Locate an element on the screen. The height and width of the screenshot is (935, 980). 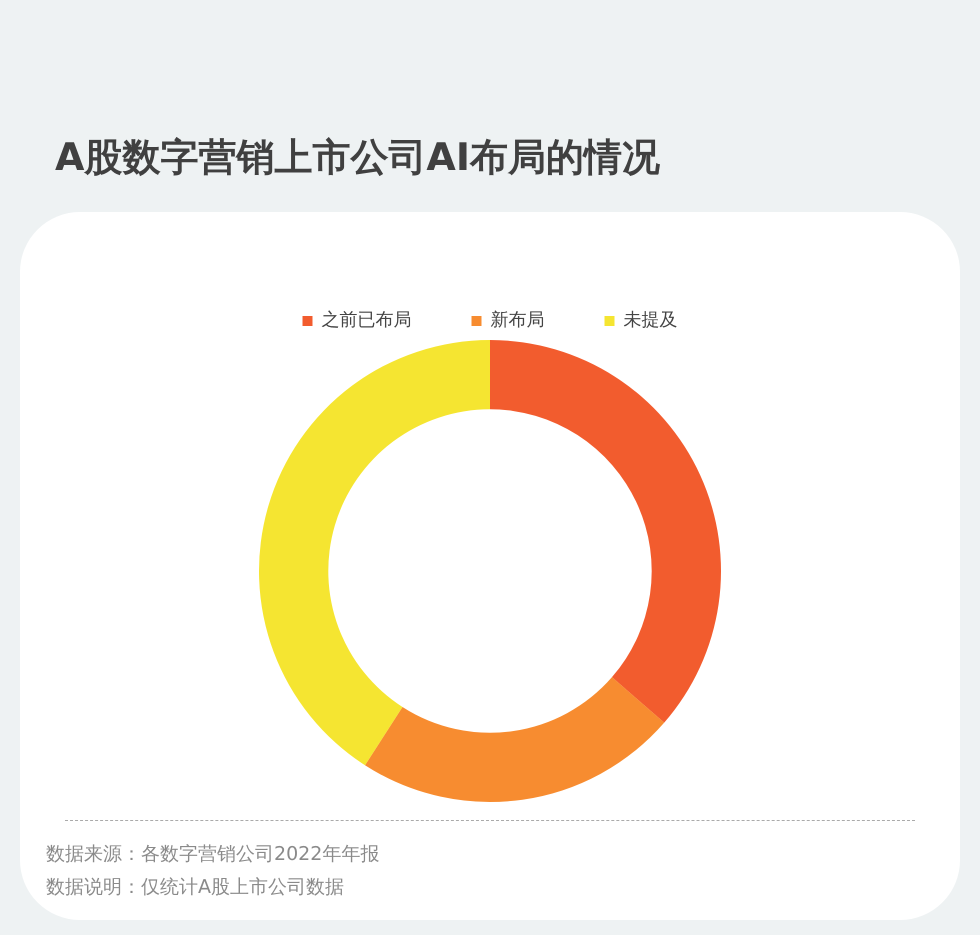
text: 数据说明：仅统计A股上市公司数据 is located at coordinates (195, 887).